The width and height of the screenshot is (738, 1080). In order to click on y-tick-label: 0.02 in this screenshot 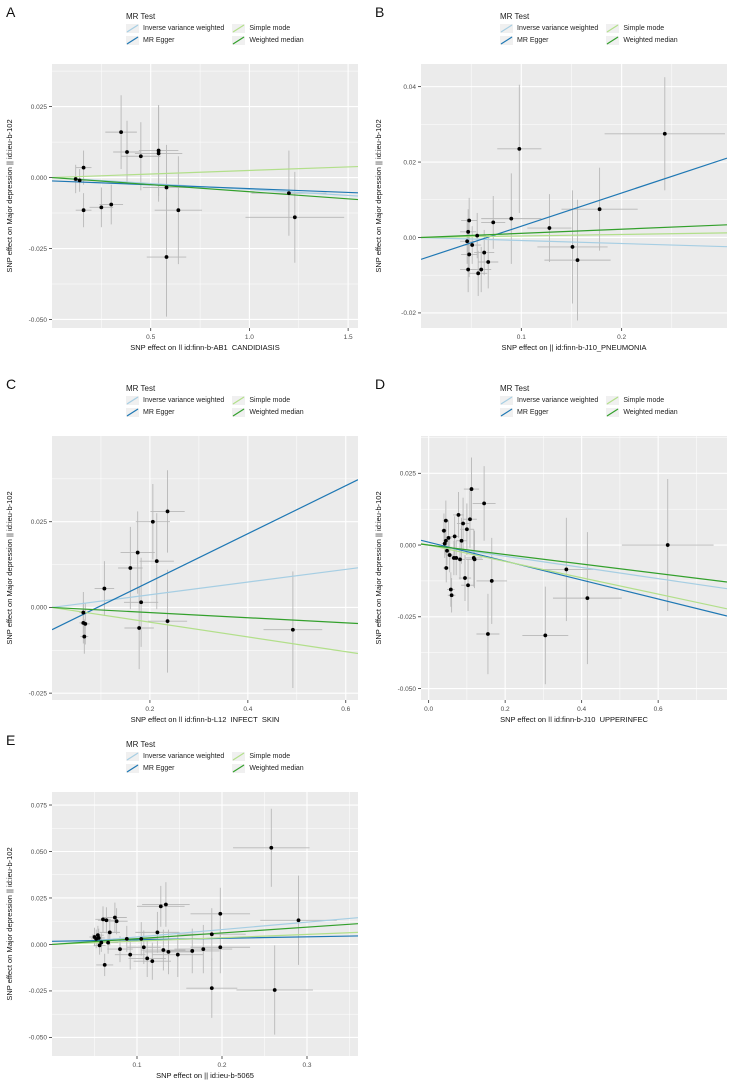, I will do `click(409, 162)`.